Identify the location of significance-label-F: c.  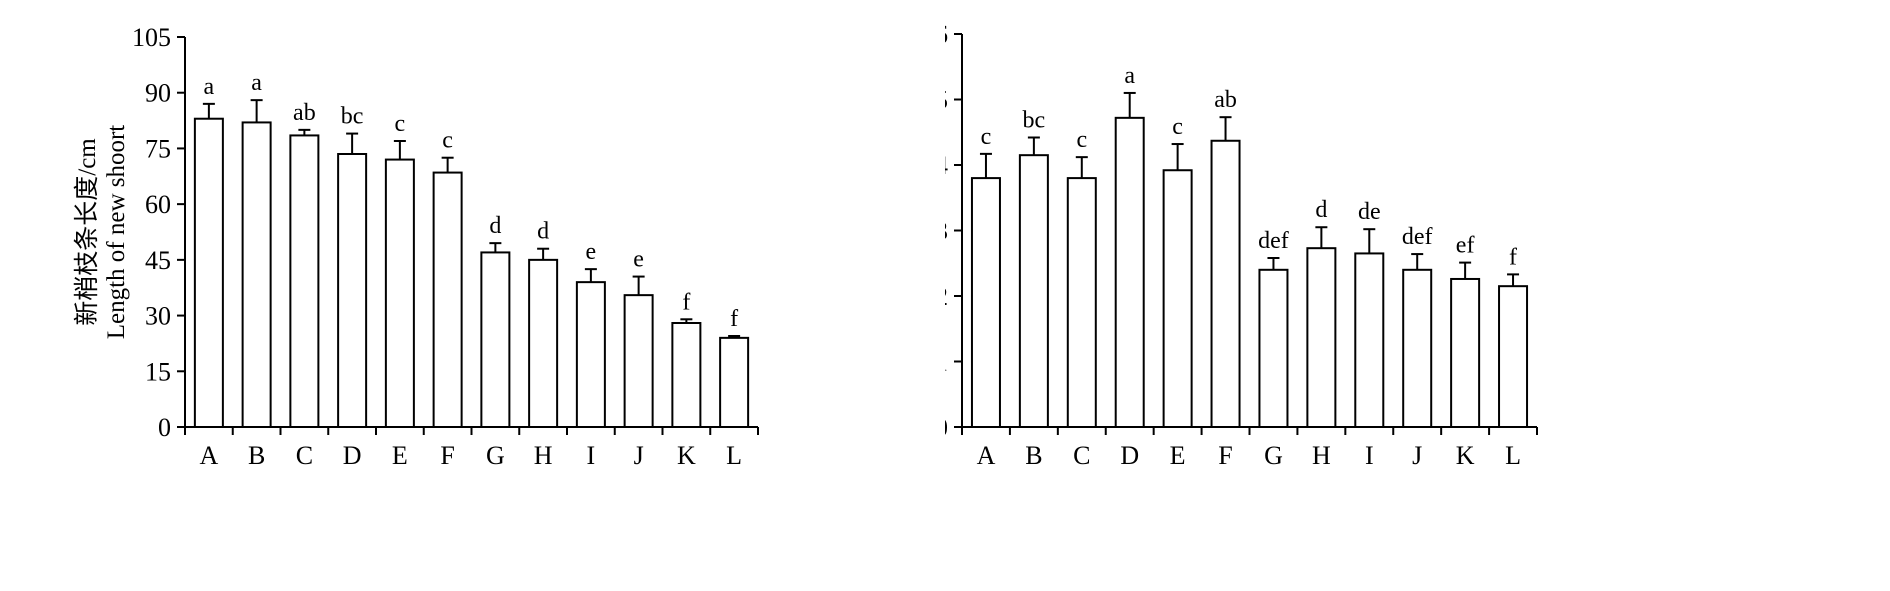
(447, 141).